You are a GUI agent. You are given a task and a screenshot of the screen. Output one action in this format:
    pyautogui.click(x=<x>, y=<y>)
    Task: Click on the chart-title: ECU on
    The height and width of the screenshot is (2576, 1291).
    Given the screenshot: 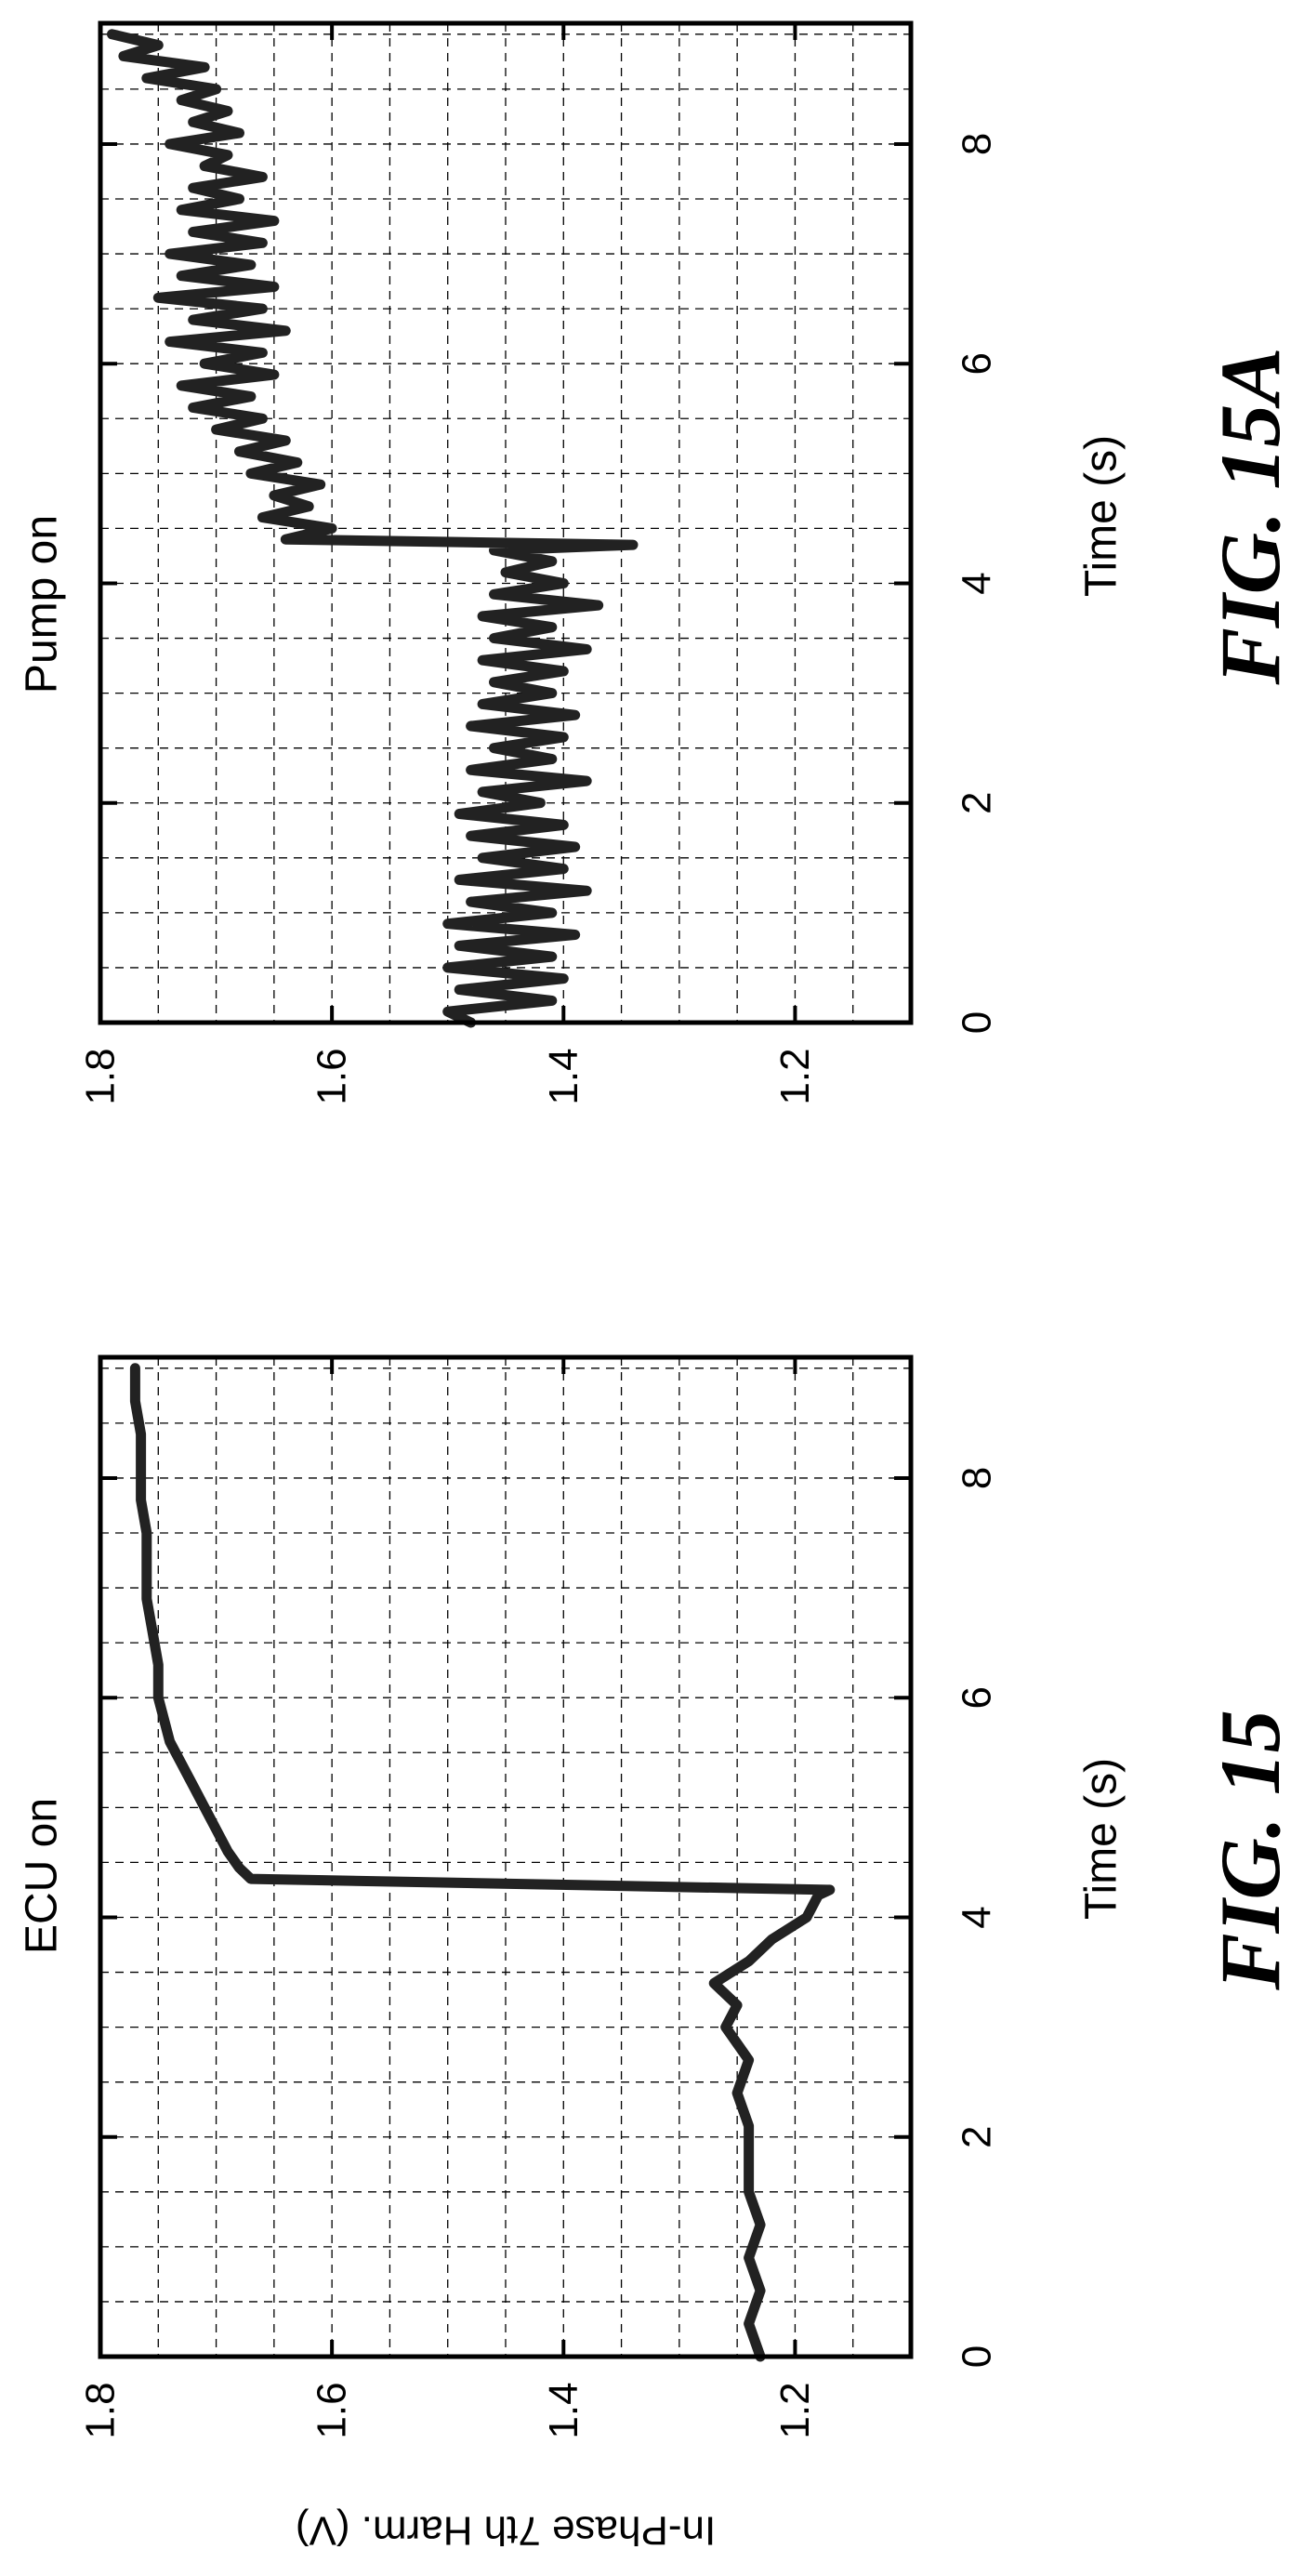 What is the action you would take?
    pyautogui.click(x=42, y=1876)
    